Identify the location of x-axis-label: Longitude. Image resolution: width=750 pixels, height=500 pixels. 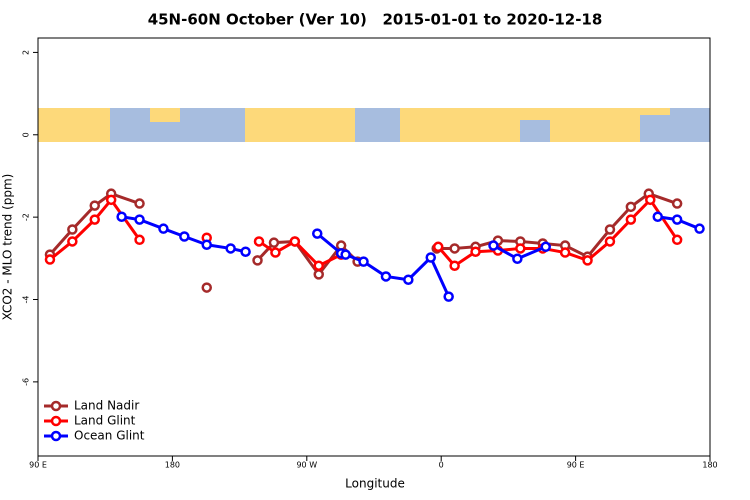
(375, 484).